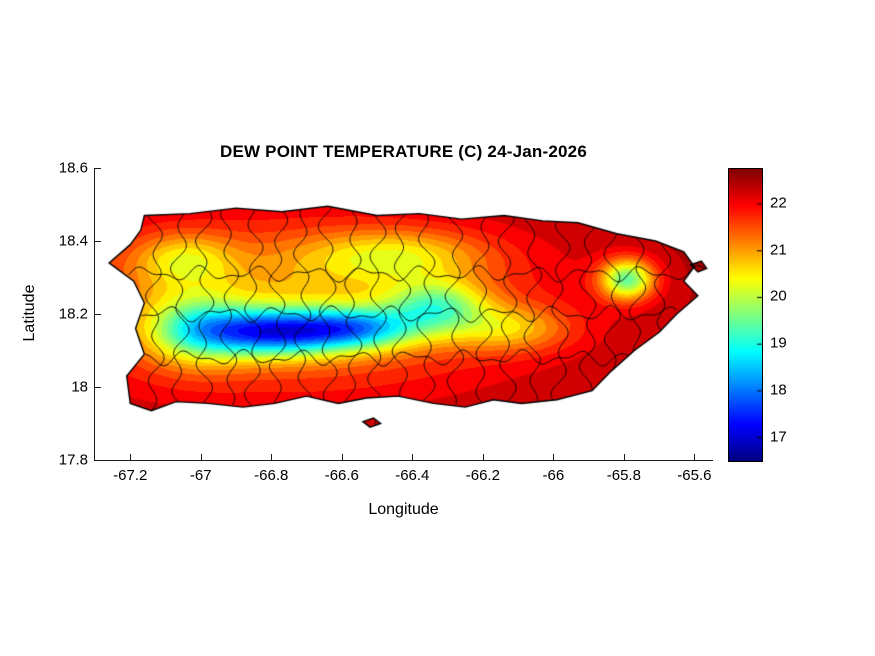 The image size is (875, 656). Describe the element at coordinates (73, 460) in the screenshot. I see `y-tick-label: 17.8` at that location.